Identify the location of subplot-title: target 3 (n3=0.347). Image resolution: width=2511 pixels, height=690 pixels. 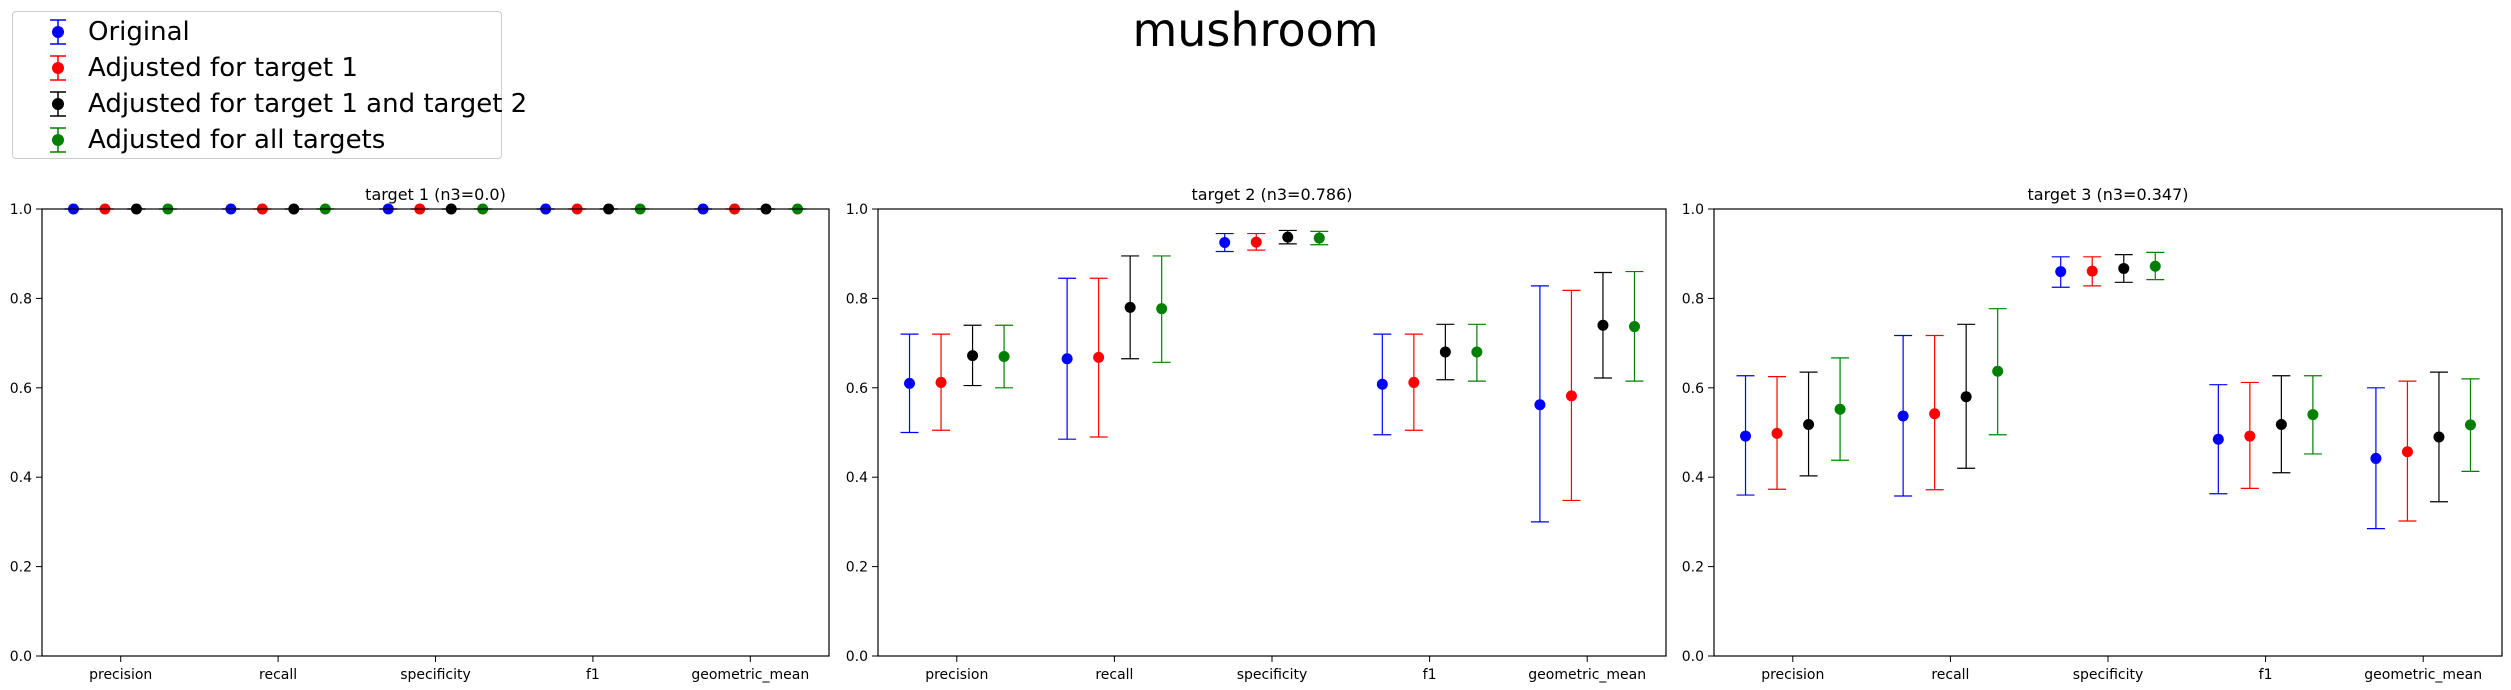
(2107, 194).